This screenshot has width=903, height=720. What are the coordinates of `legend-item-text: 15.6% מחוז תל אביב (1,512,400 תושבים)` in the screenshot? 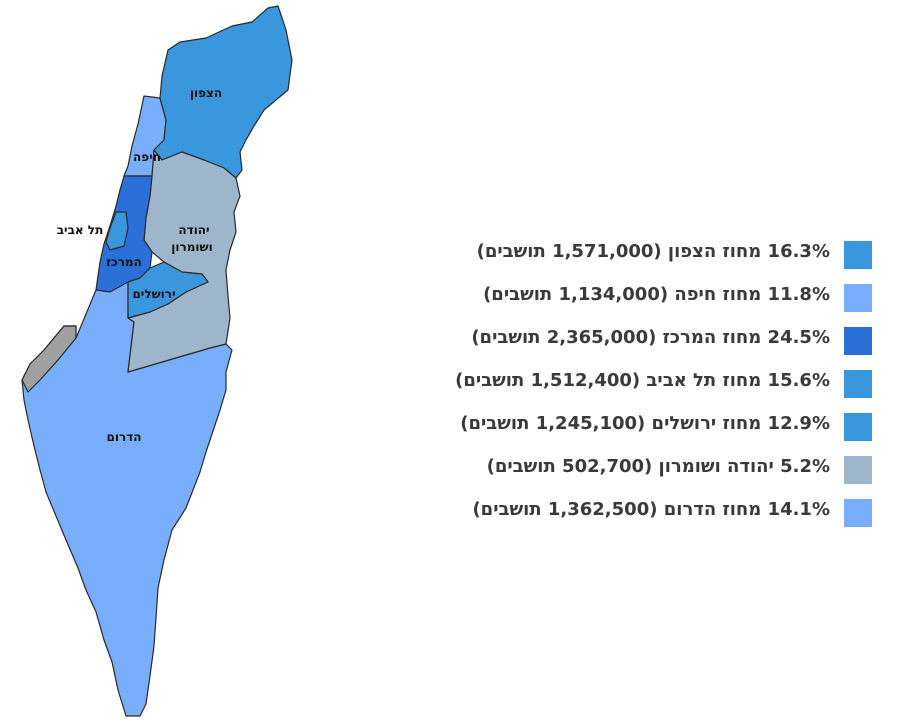 It's located at (642, 380).